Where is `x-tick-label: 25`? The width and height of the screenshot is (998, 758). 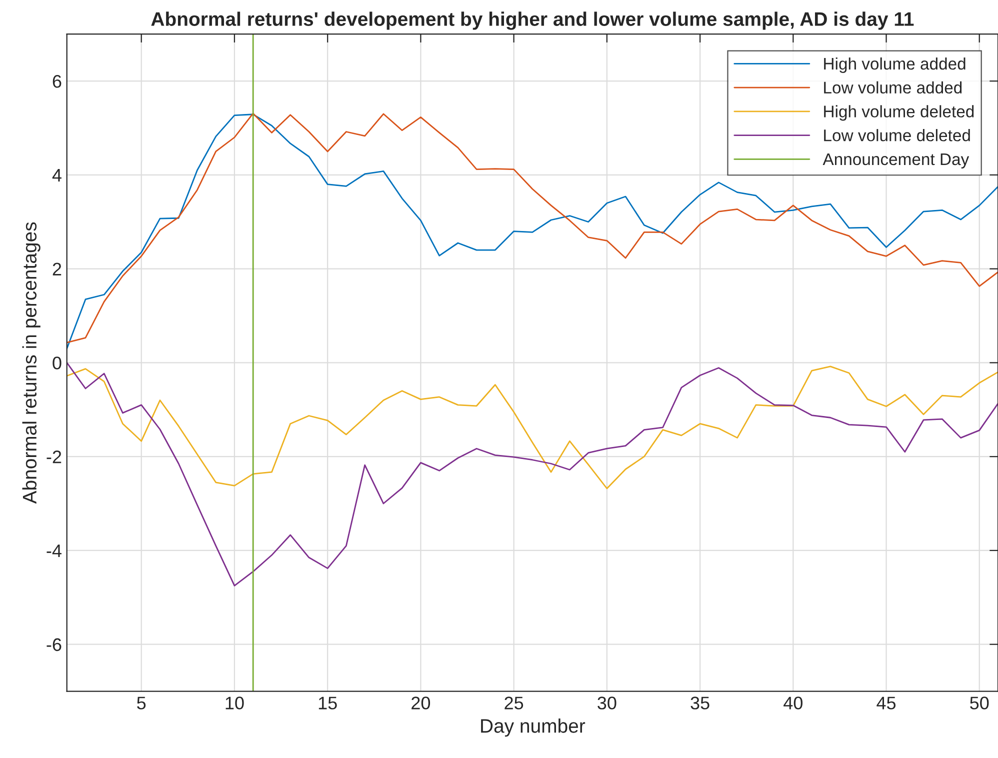 x-tick-label: 25 is located at coordinates (514, 703).